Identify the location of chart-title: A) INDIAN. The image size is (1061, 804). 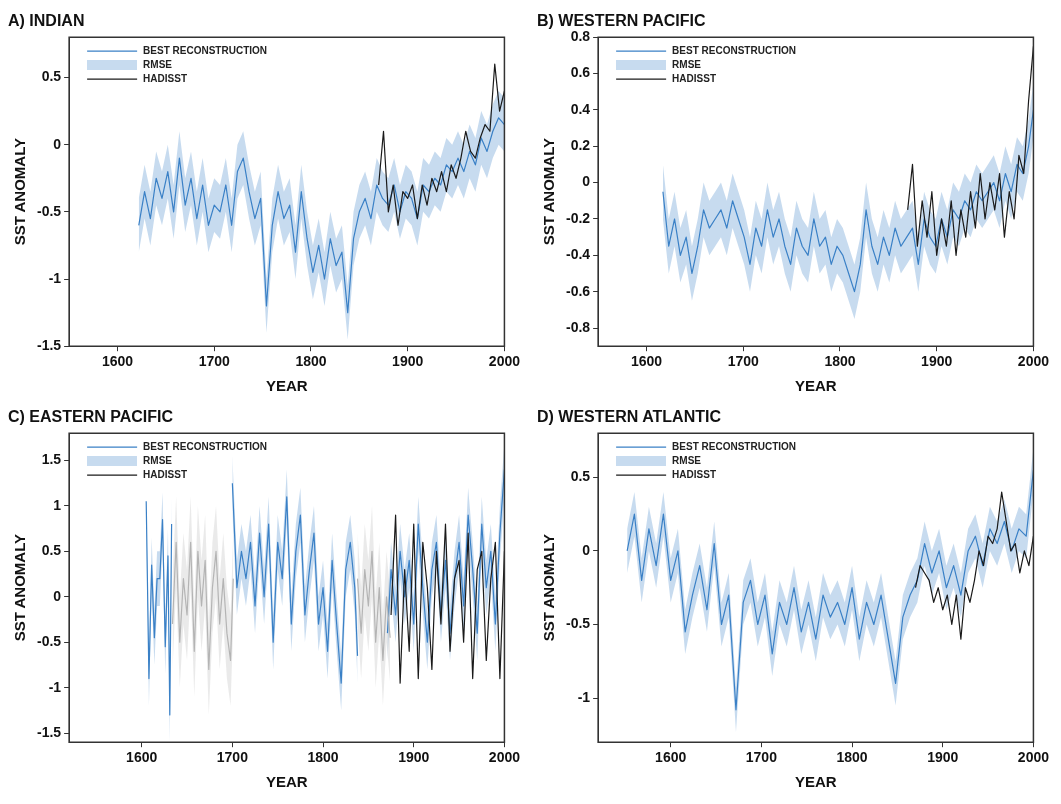
(46, 21).